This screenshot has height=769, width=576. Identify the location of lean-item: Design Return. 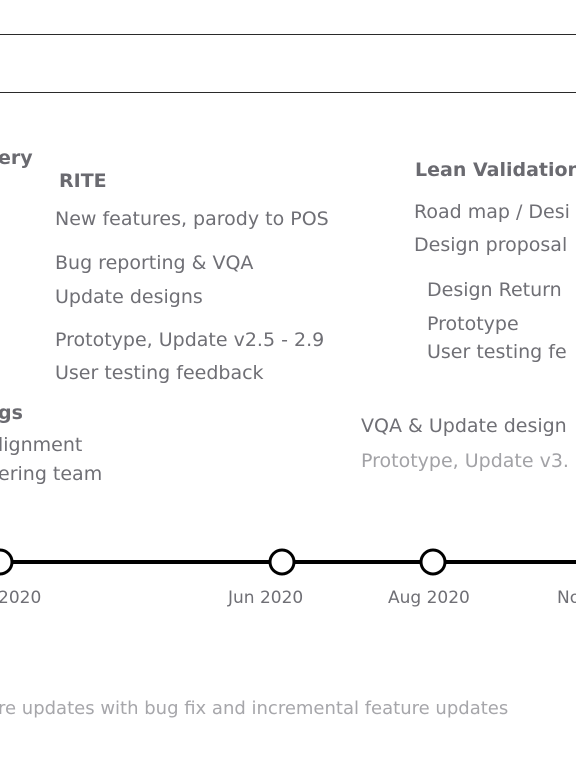
(494, 290).